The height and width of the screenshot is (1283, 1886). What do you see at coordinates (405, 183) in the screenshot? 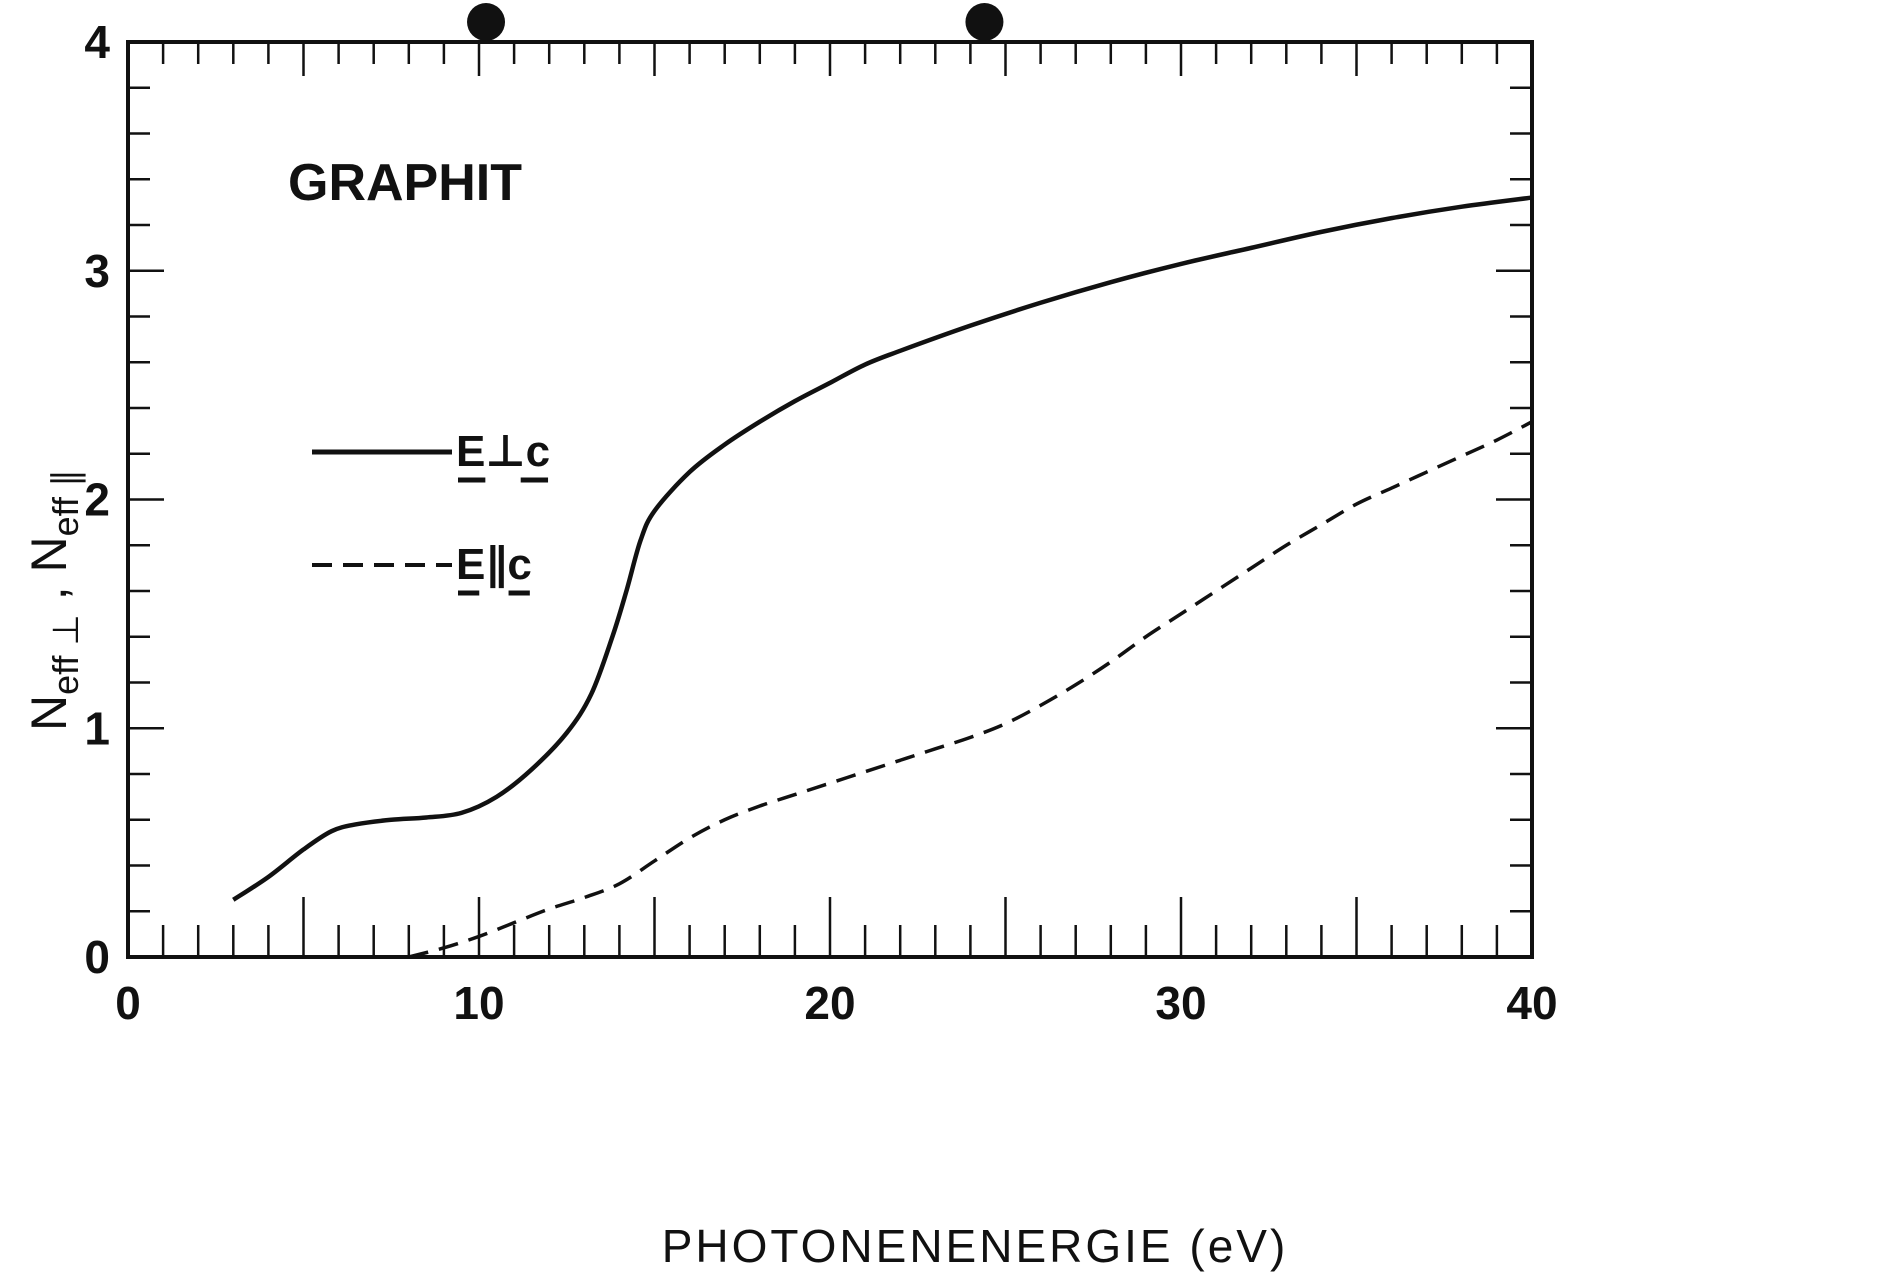
I see `chart-label: GRAPHIT` at bounding box center [405, 183].